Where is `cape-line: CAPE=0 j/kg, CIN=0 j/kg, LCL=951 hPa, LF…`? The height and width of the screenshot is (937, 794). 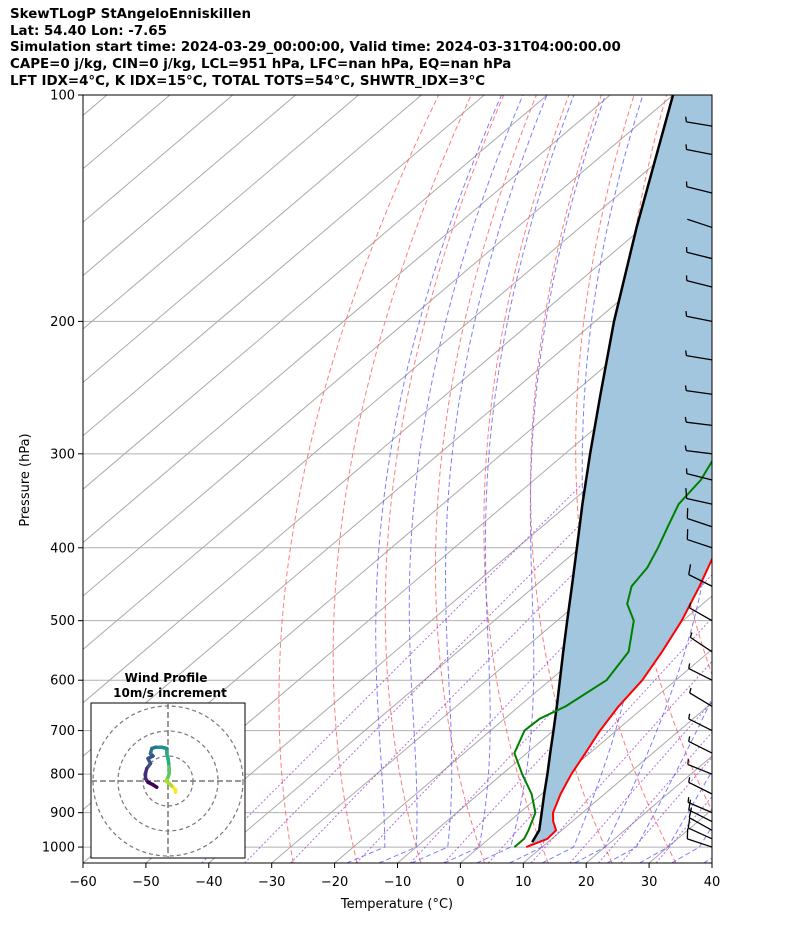 cape-line: CAPE=0 j/kg, CIN=0 j/kg, LCL=951 hPa, LF… is located at coordinates (261, 65).